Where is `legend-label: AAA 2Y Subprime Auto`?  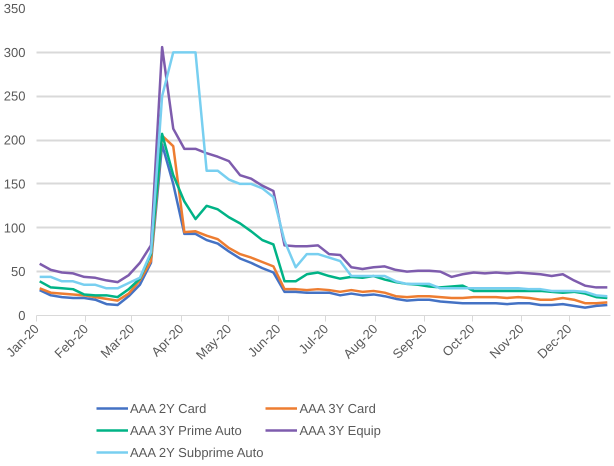 legend-label: AAA 2Y Subprime Auto is located at coordinates (197, 452).